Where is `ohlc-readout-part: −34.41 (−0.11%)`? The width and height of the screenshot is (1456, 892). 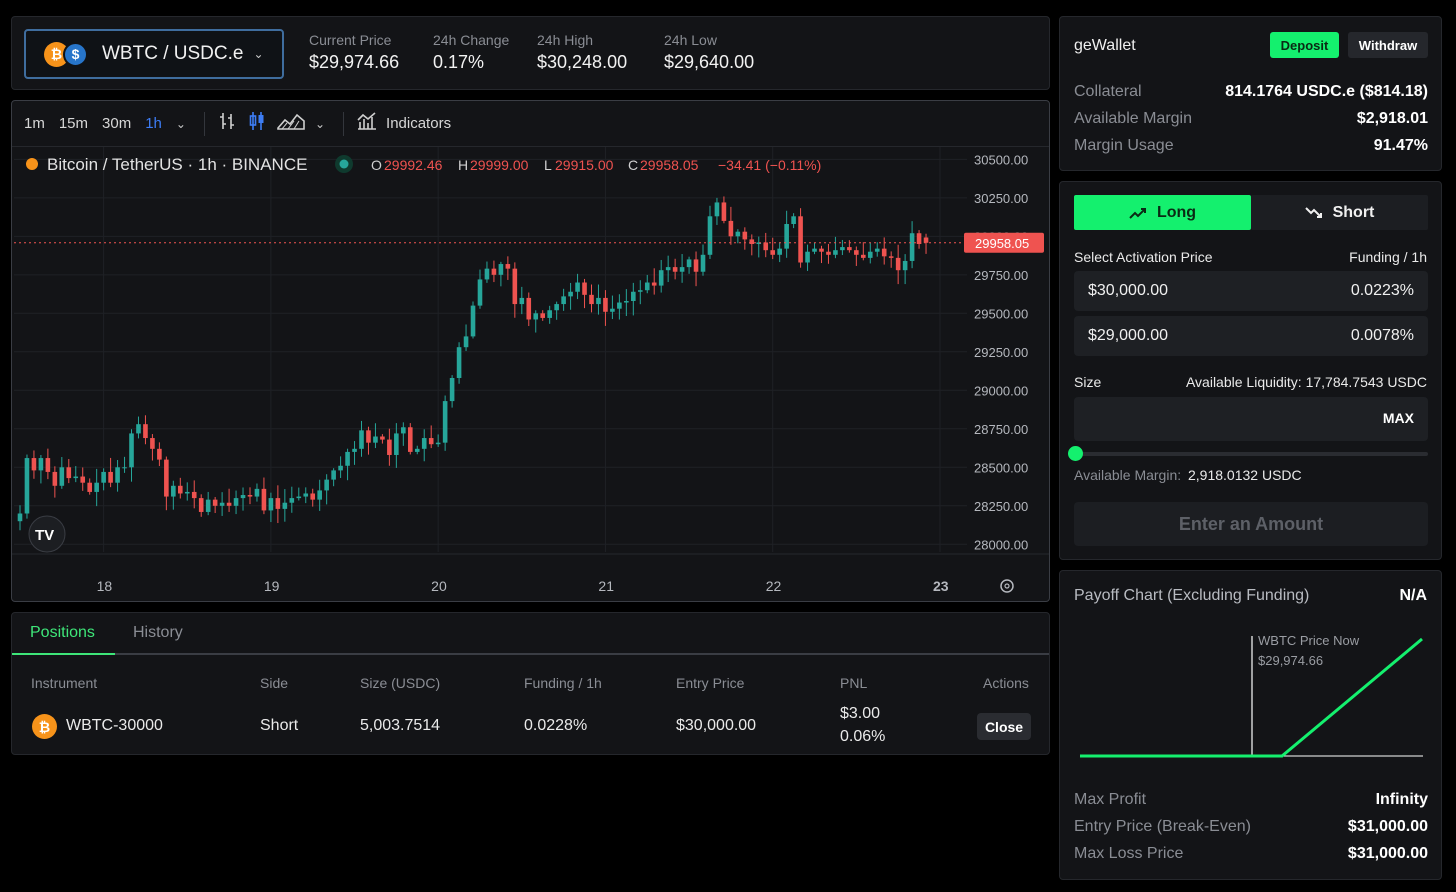 ohlc-readout-part: −34.41 (−0.11%) is located at coordinates (769, 165).